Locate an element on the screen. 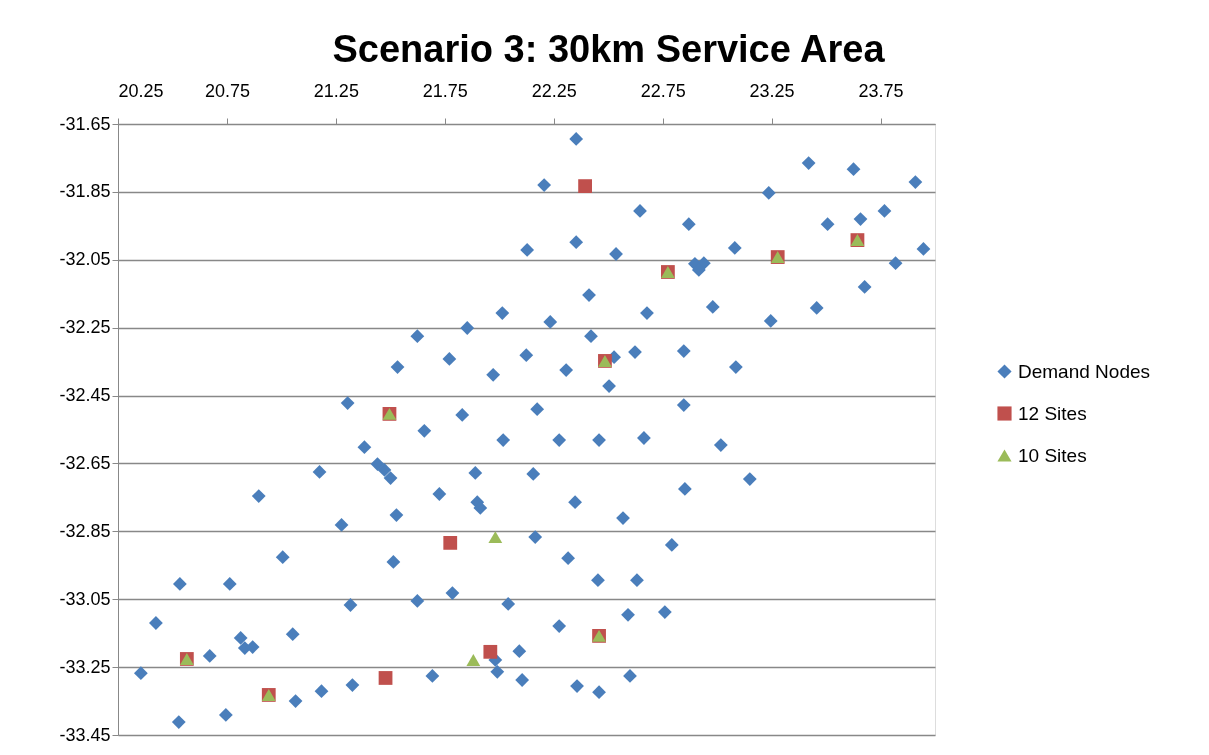 The height and width of the screenshot is (755, 1209). x-tick-label: 22.75 is located at coordinates (663, 90).